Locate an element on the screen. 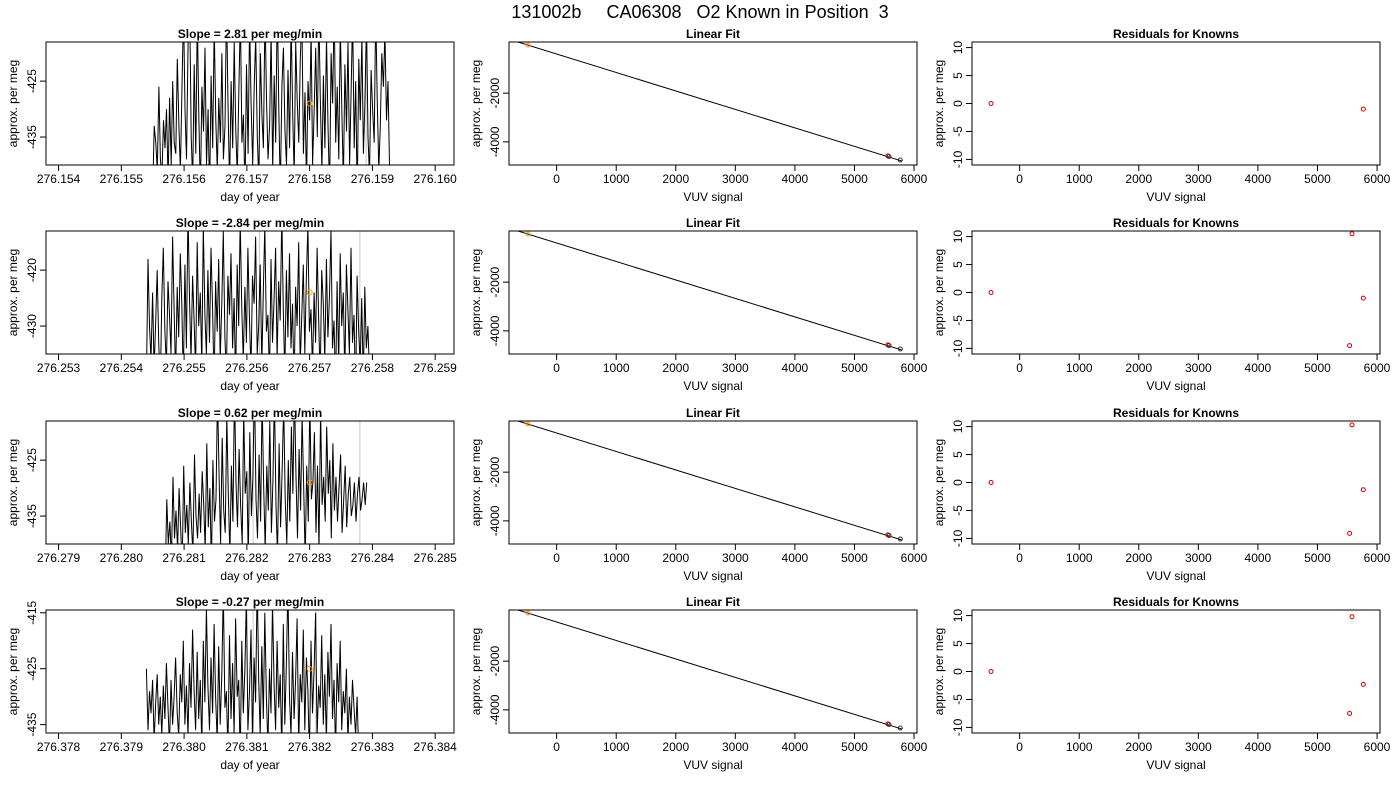 This screenshot has height=800, width=1400. x-tick-label: 276.255 is located at coordinates (184, 368).